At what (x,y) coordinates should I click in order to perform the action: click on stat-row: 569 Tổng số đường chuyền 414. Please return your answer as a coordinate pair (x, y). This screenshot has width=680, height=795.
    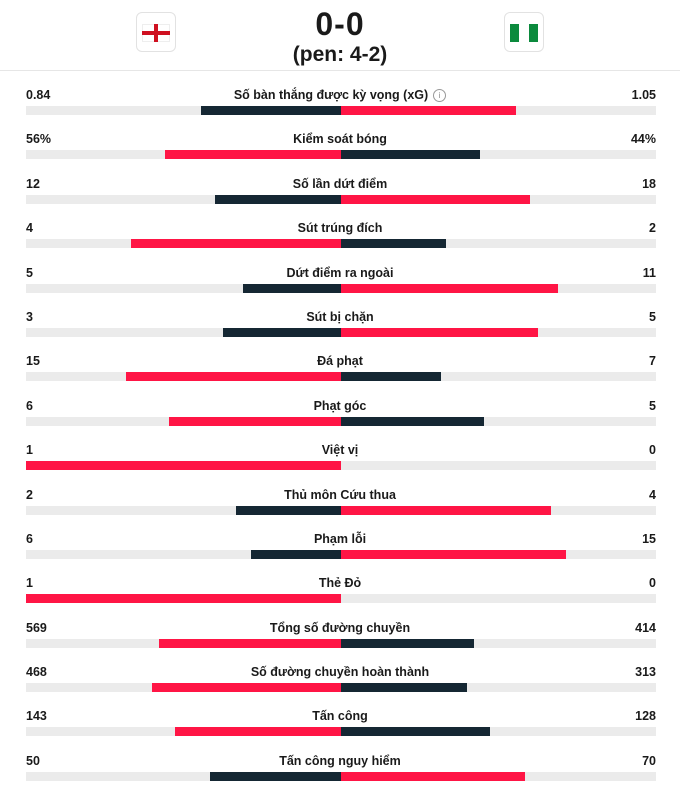
    Looking at the image, I should click on (340, 640).